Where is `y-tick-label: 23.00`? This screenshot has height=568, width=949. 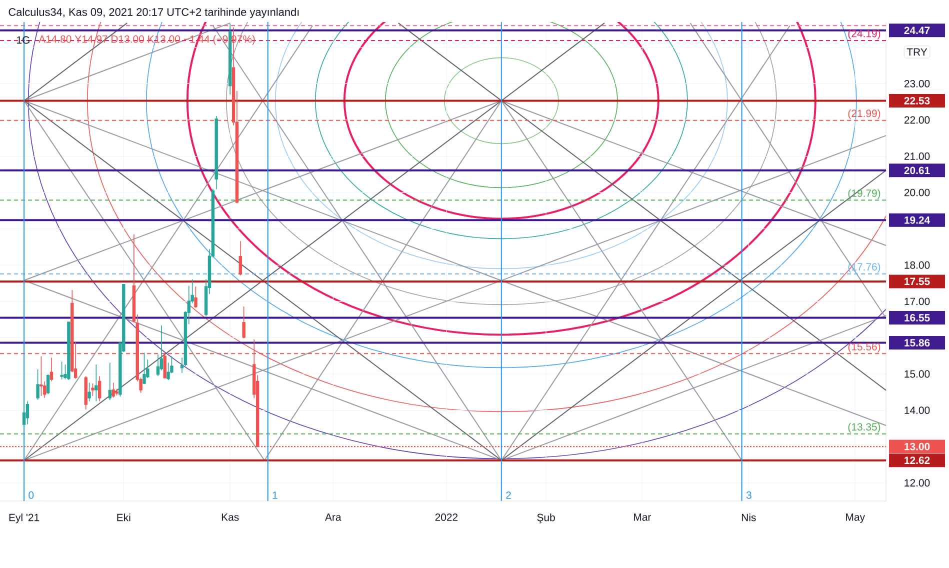 y-tick-label: 23.00 is located at coordinates (917, 84).